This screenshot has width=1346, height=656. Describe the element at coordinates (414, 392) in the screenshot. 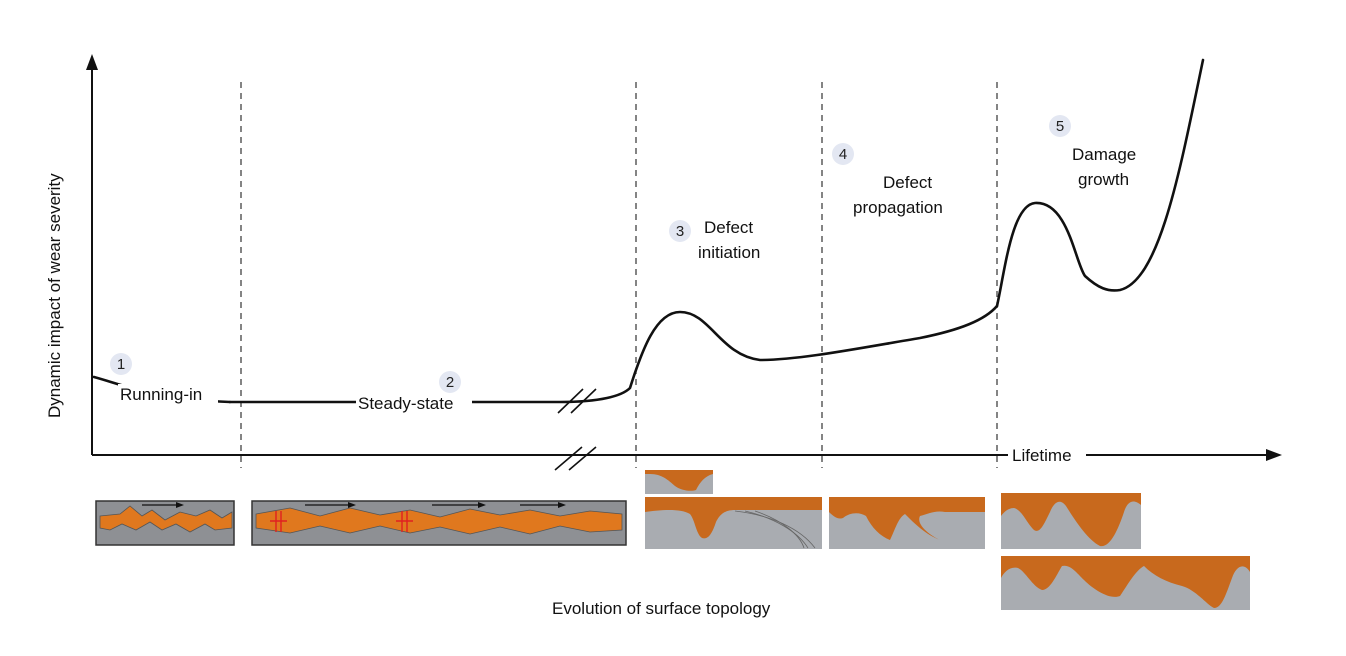

I see `stage-2: 2 Steady-state` at that location.